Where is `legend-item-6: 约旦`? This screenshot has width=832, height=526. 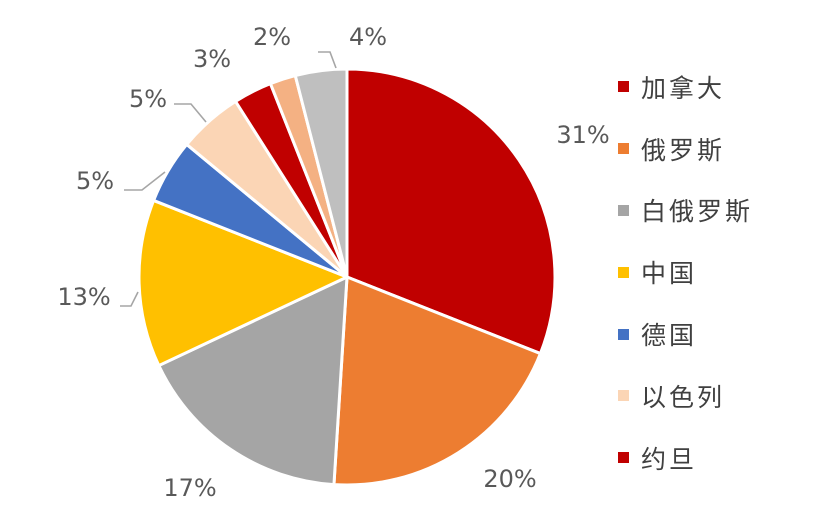 legend-item-6: 约旦 is located at coordinates (685, 458).